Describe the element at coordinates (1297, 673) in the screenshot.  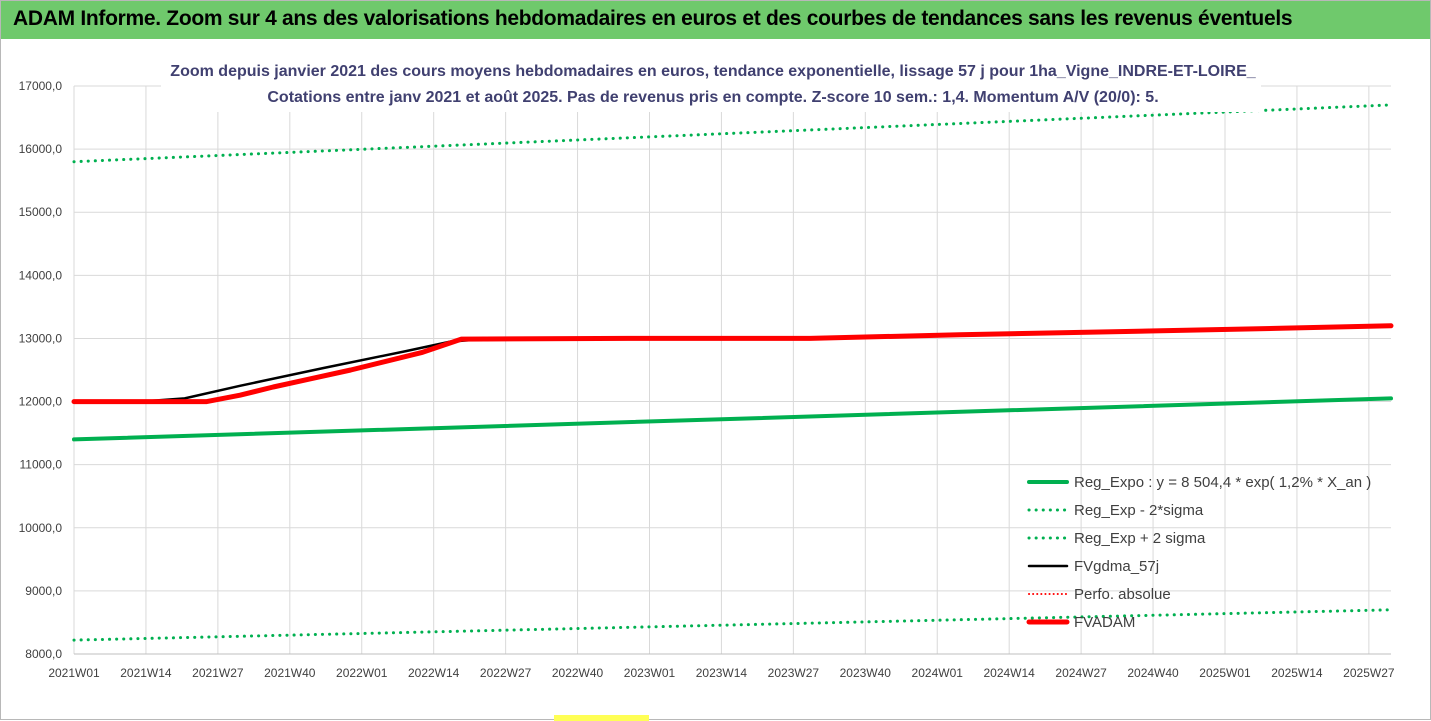
I see `x-tick-label: 2025W14` at that location.